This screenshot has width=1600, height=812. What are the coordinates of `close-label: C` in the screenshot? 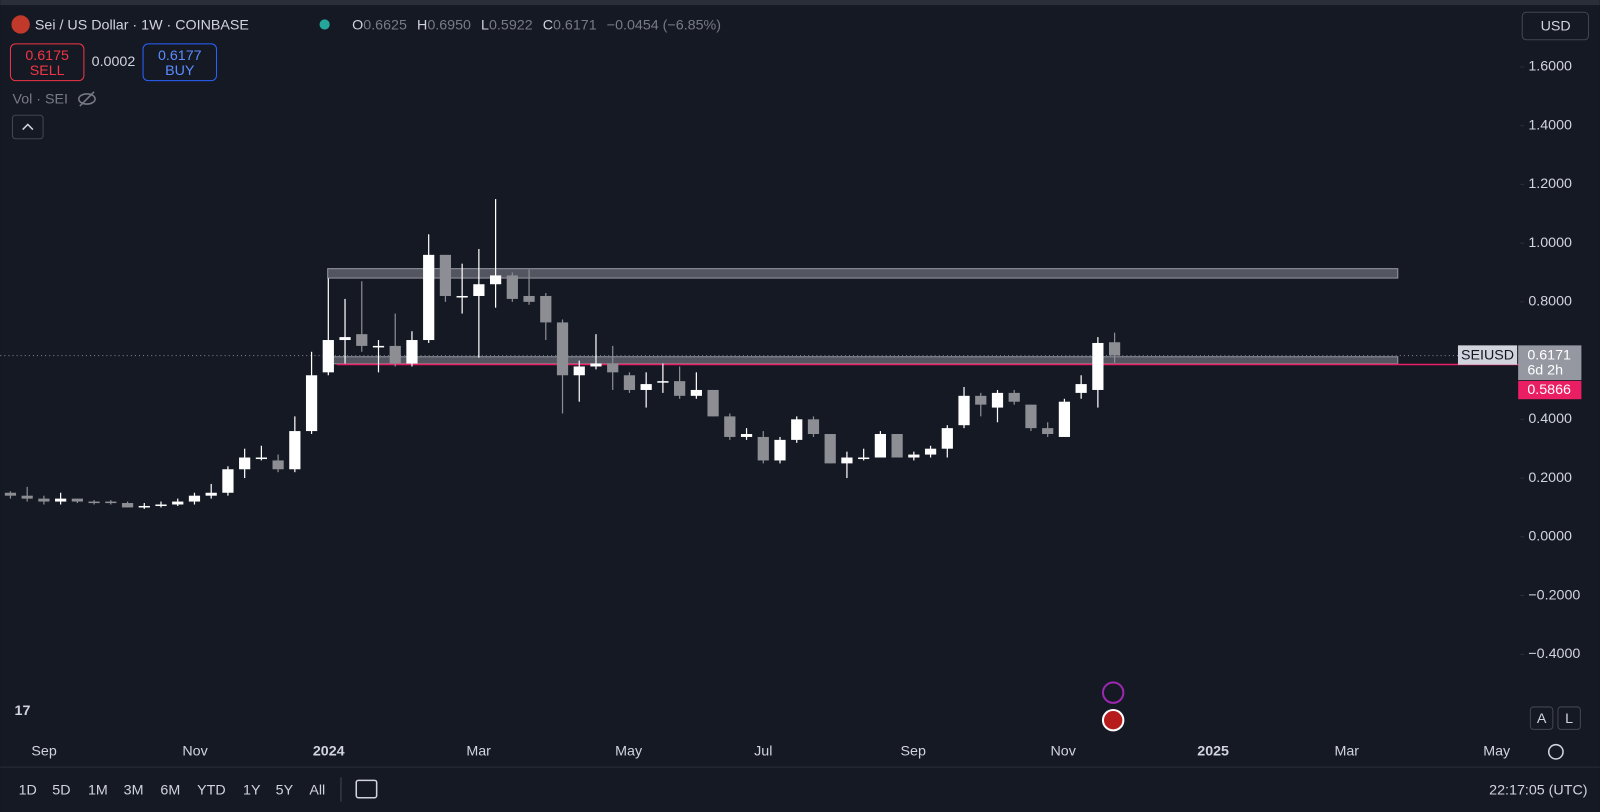 It's located at (548, 25).